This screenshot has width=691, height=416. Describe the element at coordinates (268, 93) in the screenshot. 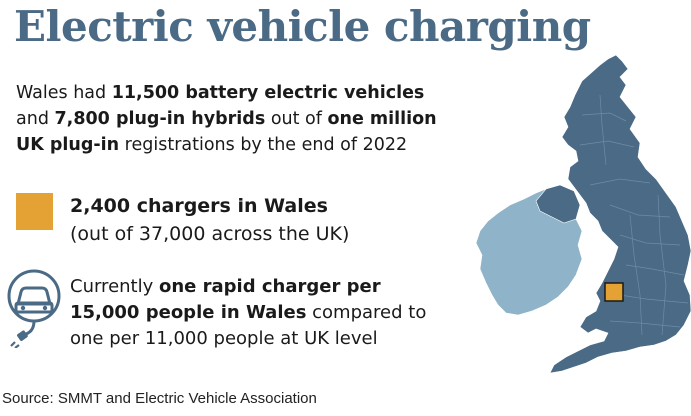

I see `intro-bev-count: 11,500 battery electric vehicles` at that location.